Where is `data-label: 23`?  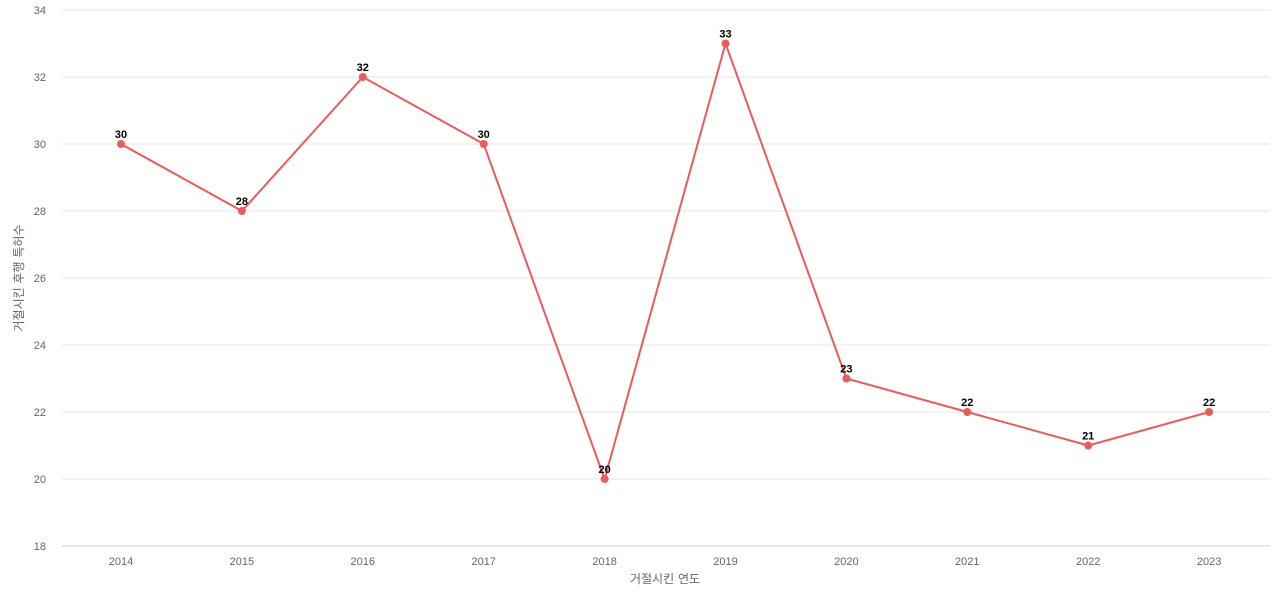 data-label: 23 is located at coordinates (846, 370).